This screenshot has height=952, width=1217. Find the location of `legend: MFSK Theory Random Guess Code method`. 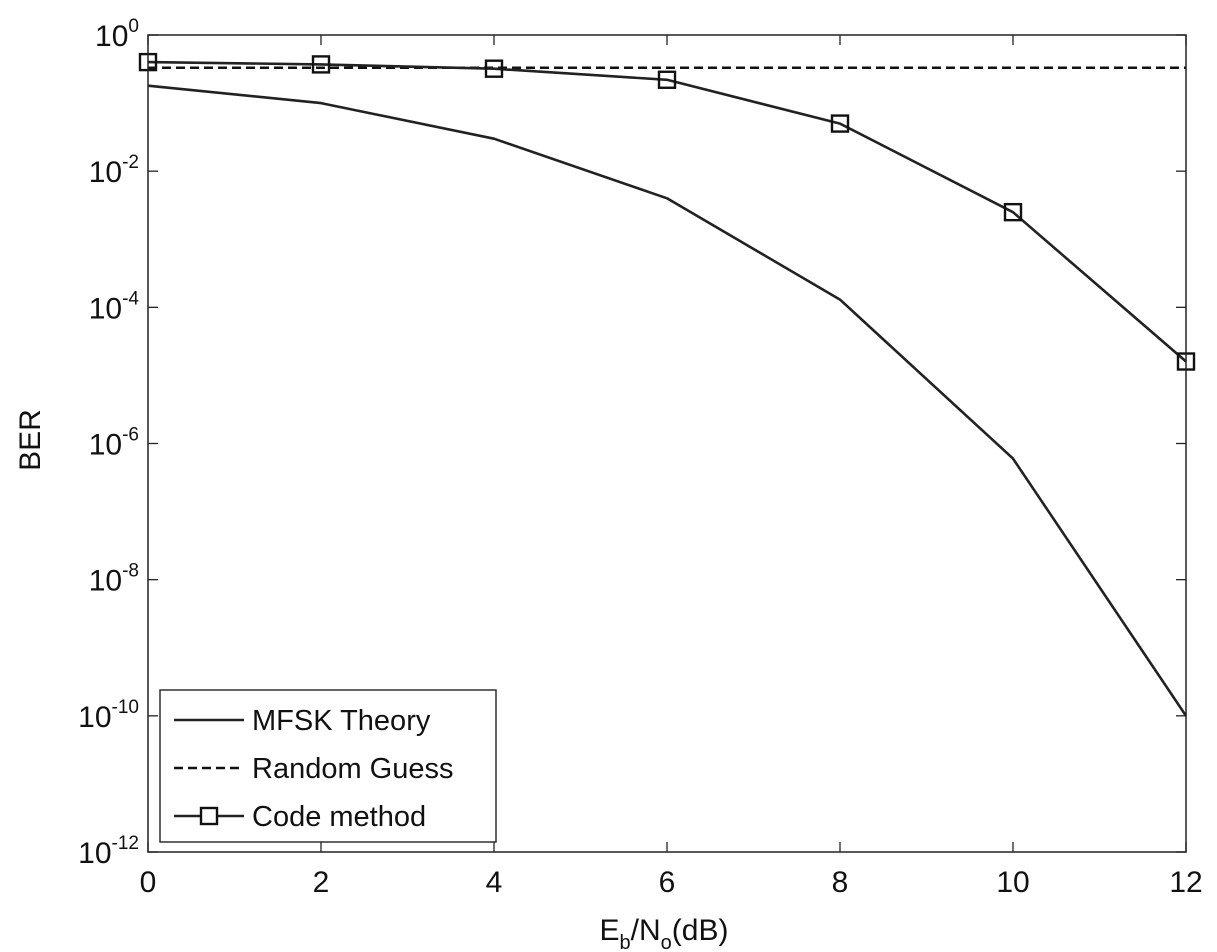

legend: MFSK Theory Random Guess Code method is located at coordinates (328, 766).